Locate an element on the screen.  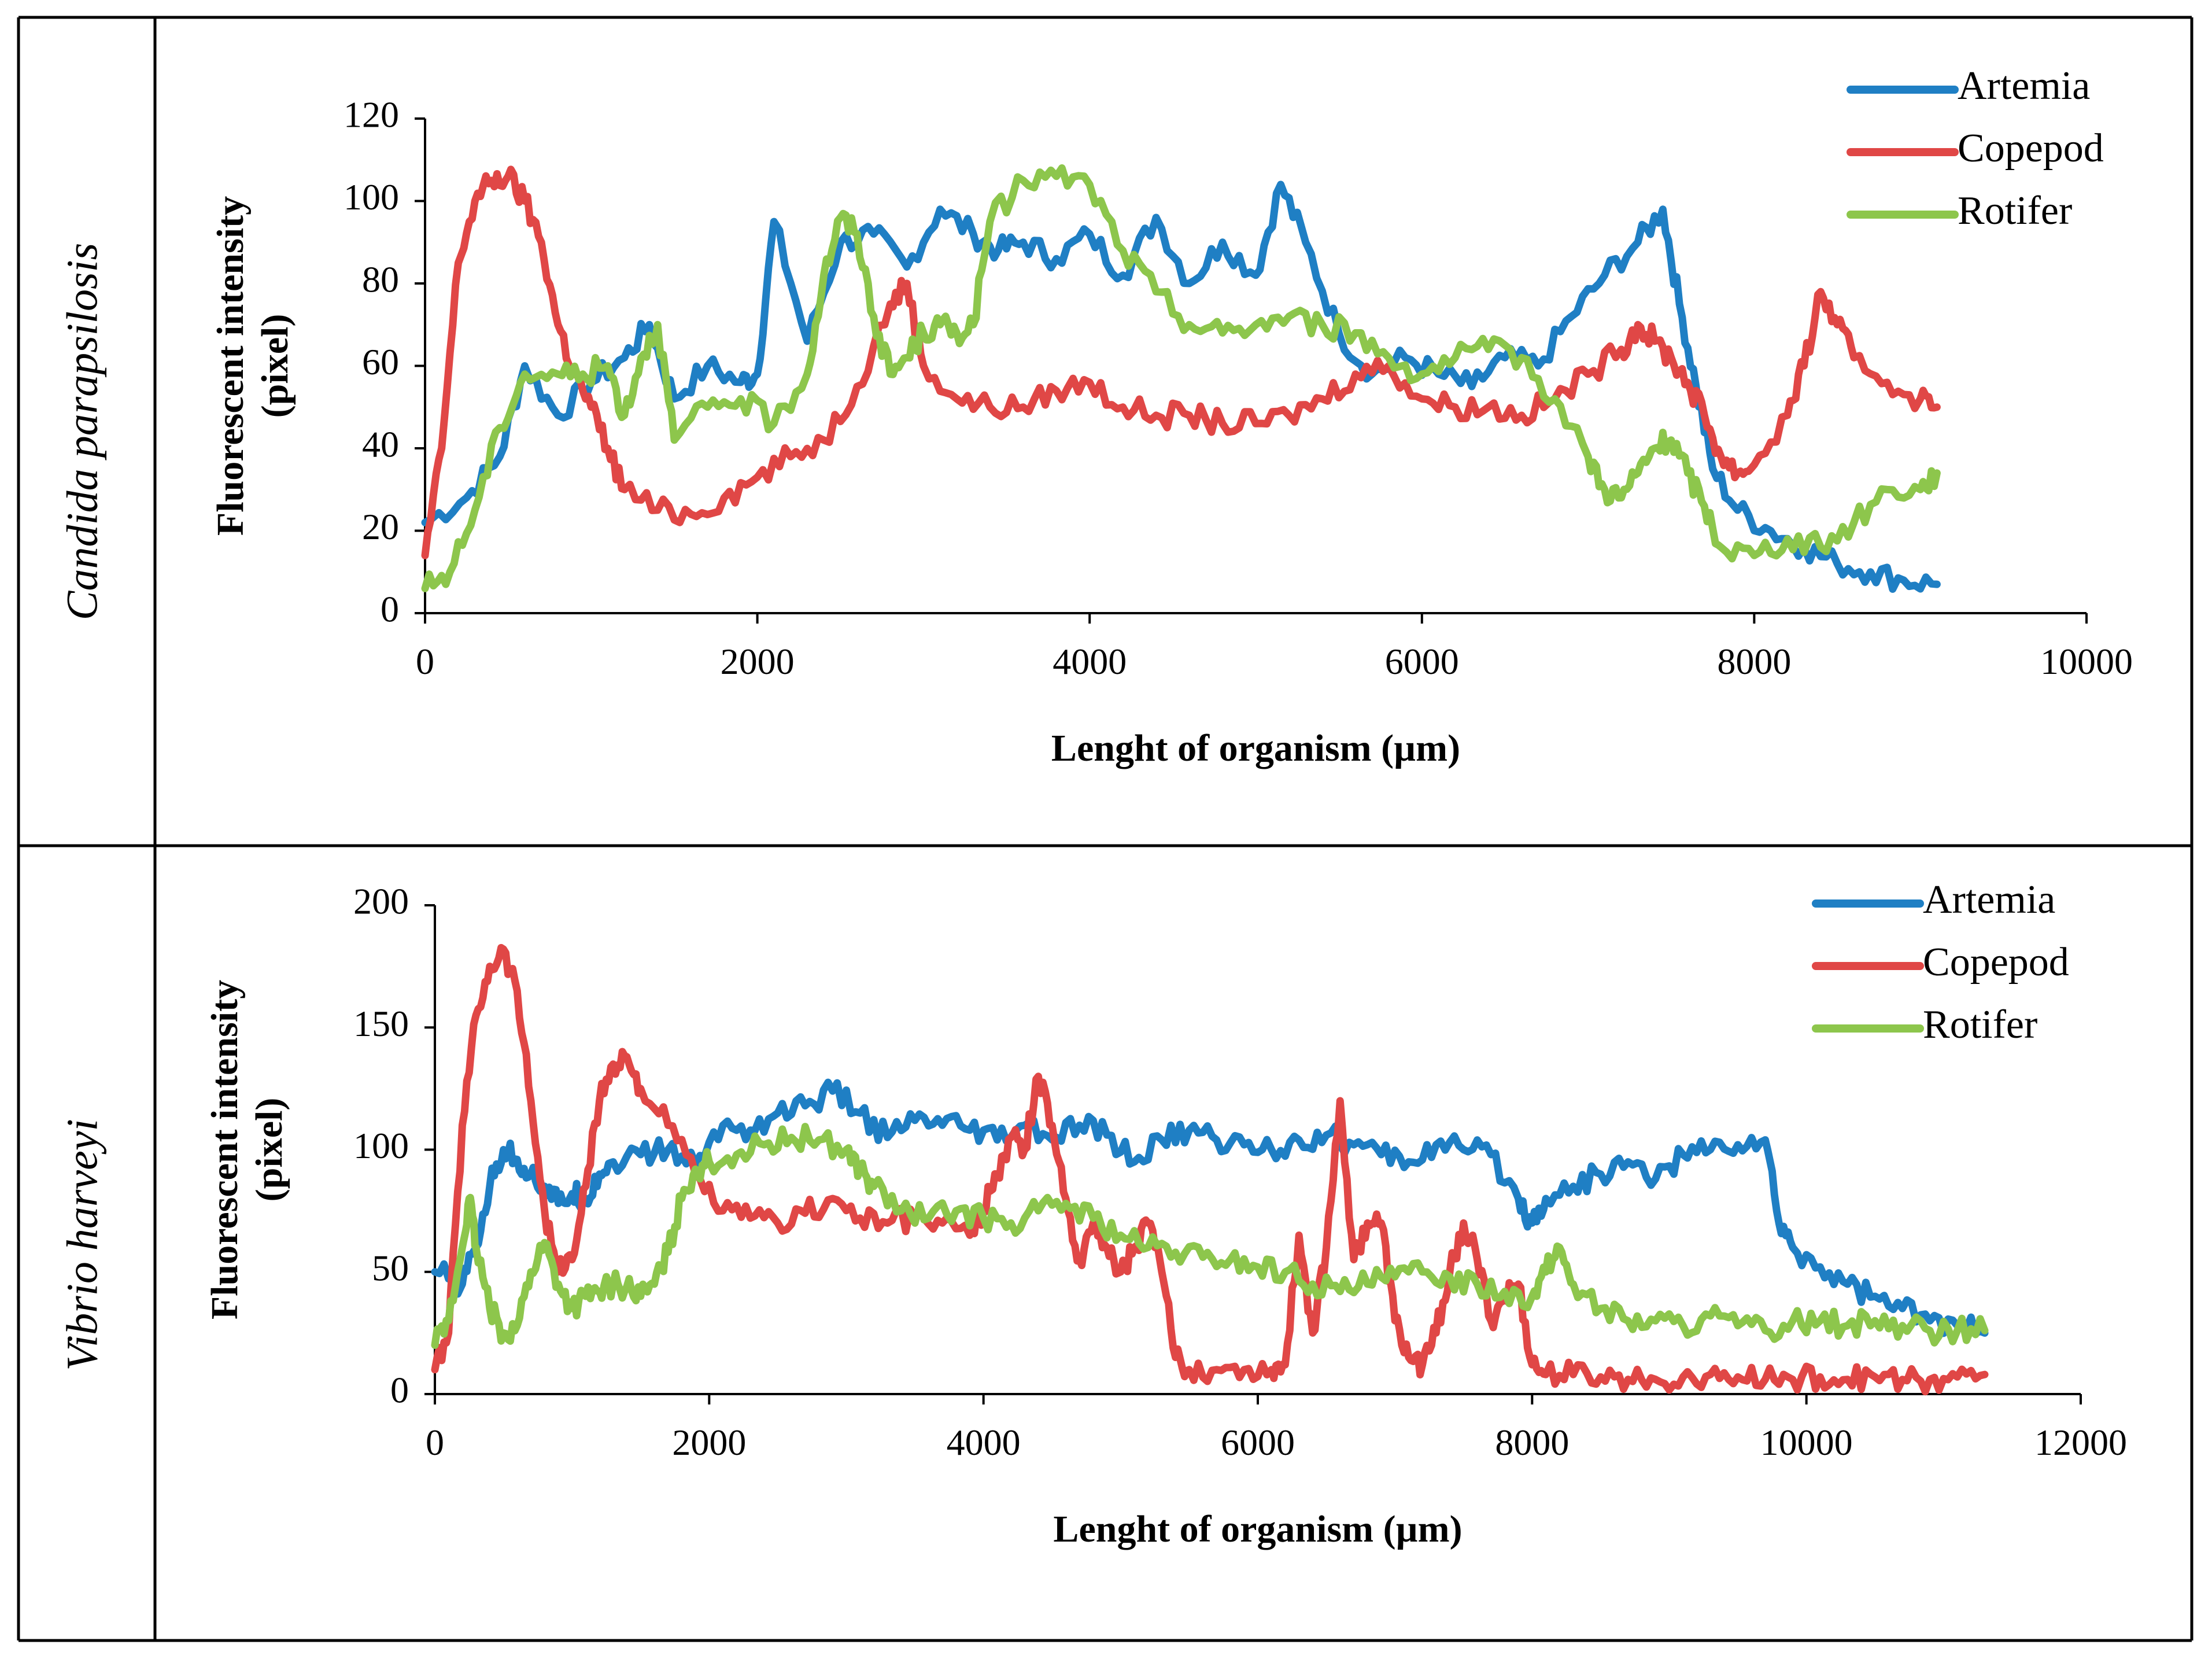
series-line-artemia is located at coordinates (1210, 1208).